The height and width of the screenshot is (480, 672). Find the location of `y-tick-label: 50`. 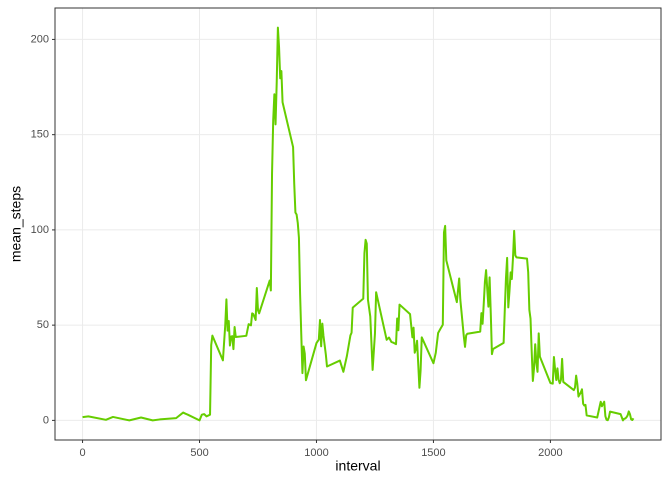

y-tick-label: 50 is located at coordinates (43, 325).